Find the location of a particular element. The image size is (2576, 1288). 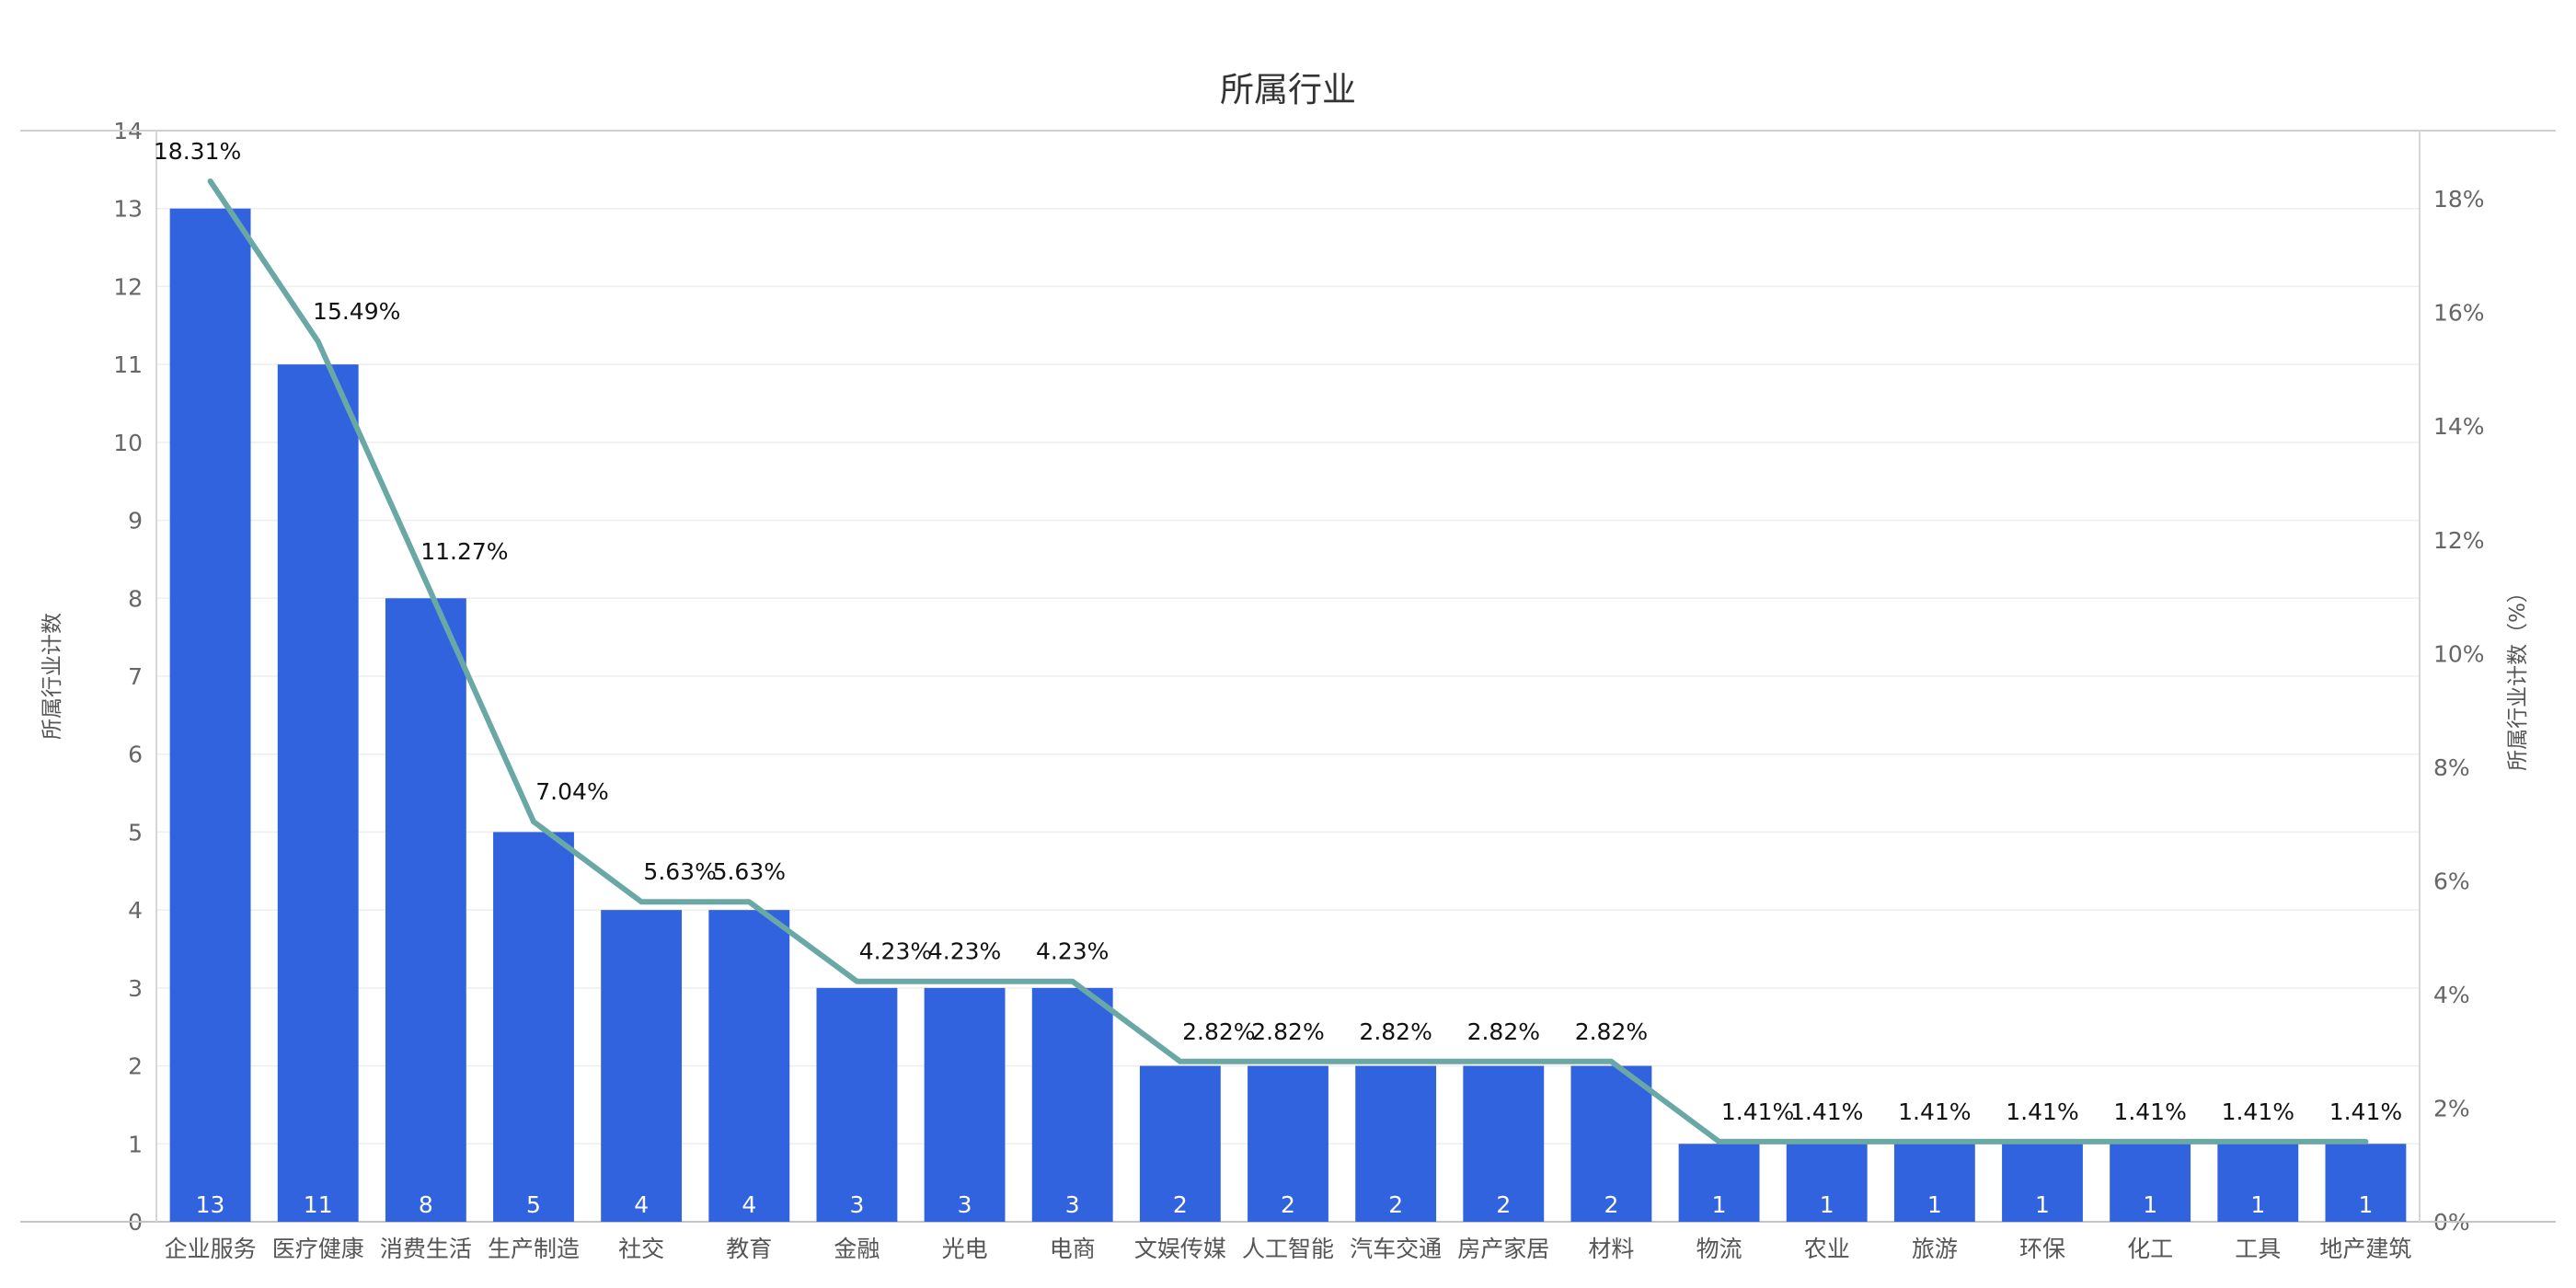

x-tick-label: 房产家居 is located at coordinates (1503, 1249).